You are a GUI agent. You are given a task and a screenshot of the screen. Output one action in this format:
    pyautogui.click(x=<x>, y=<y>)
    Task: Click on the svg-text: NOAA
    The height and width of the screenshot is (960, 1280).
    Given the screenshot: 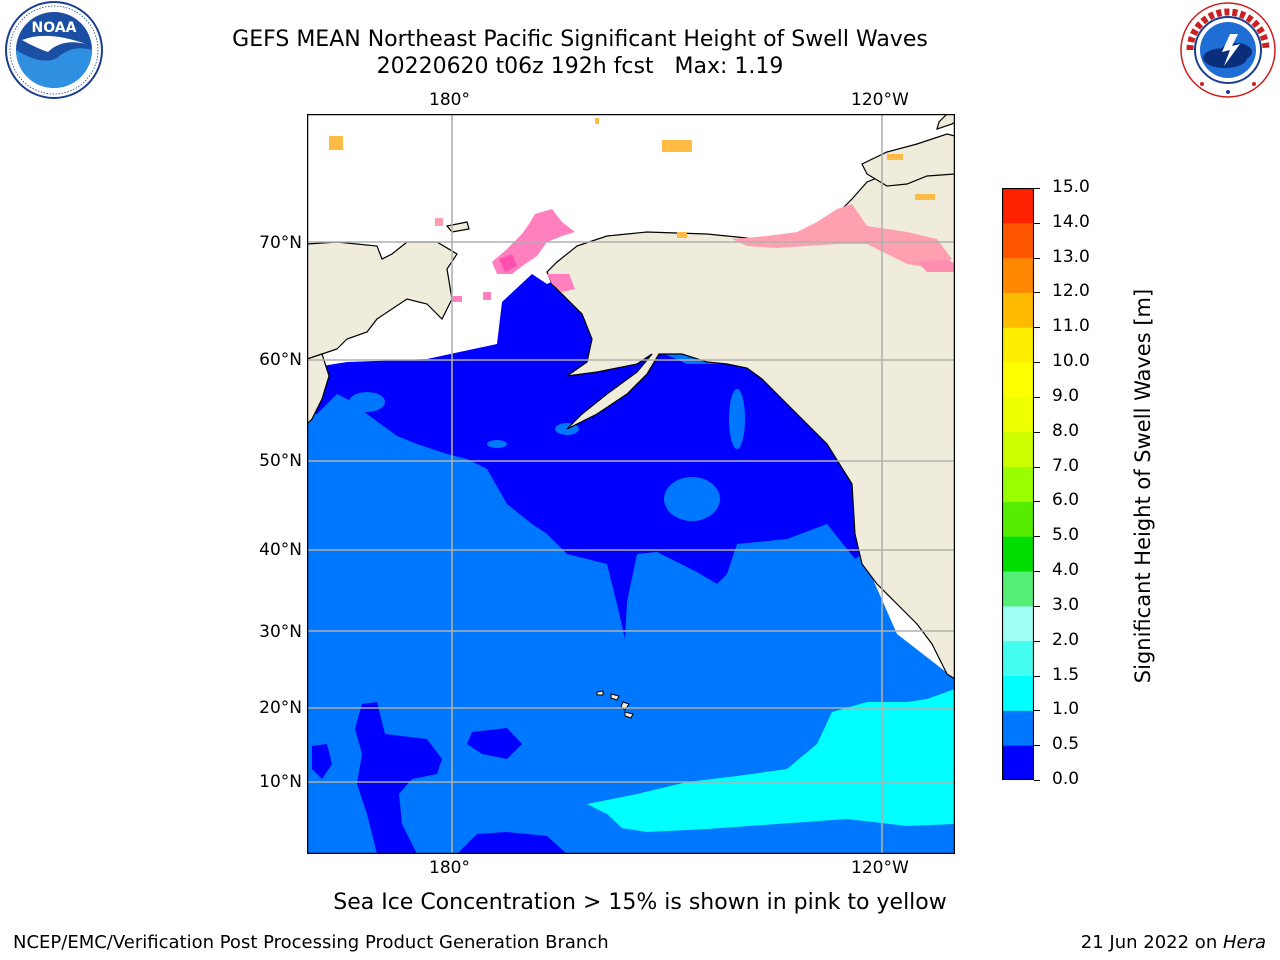 What is the action you would take?
    pyautogui.click(x=54, y=28)
    